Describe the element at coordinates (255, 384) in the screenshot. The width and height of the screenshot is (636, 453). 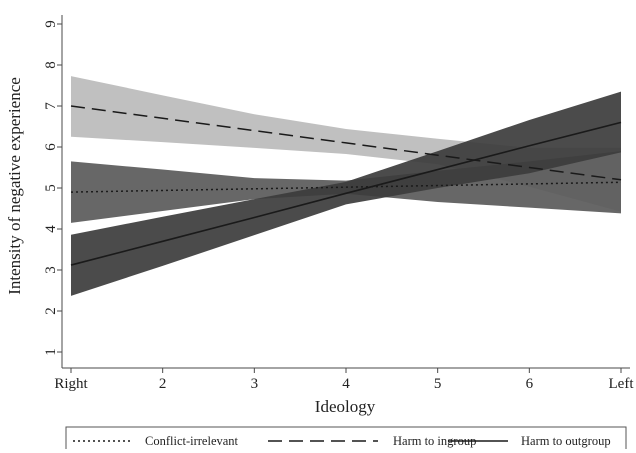
I see `x-tick-label: 3` at that location.